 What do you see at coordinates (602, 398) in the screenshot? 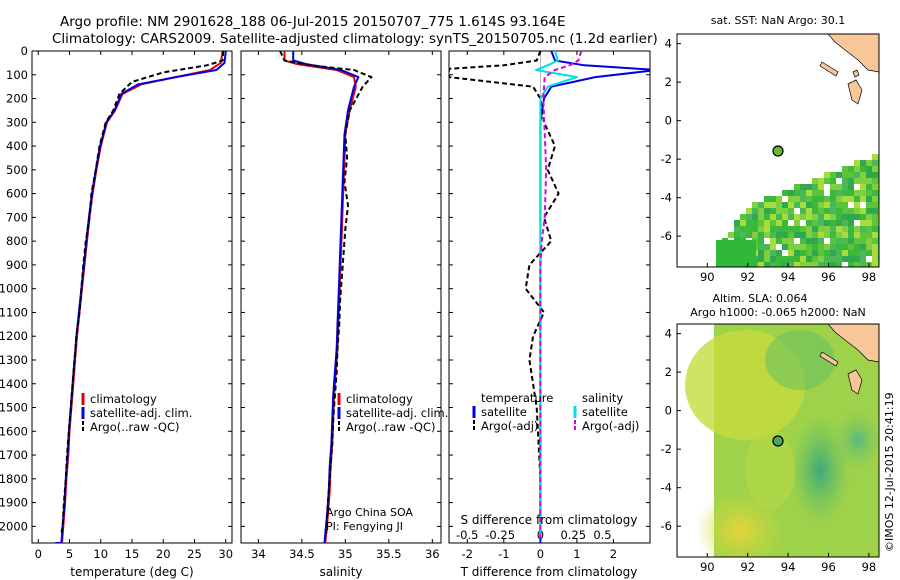
I see `legend-salinity-heading: salinity` at bounding box center [602, 398].